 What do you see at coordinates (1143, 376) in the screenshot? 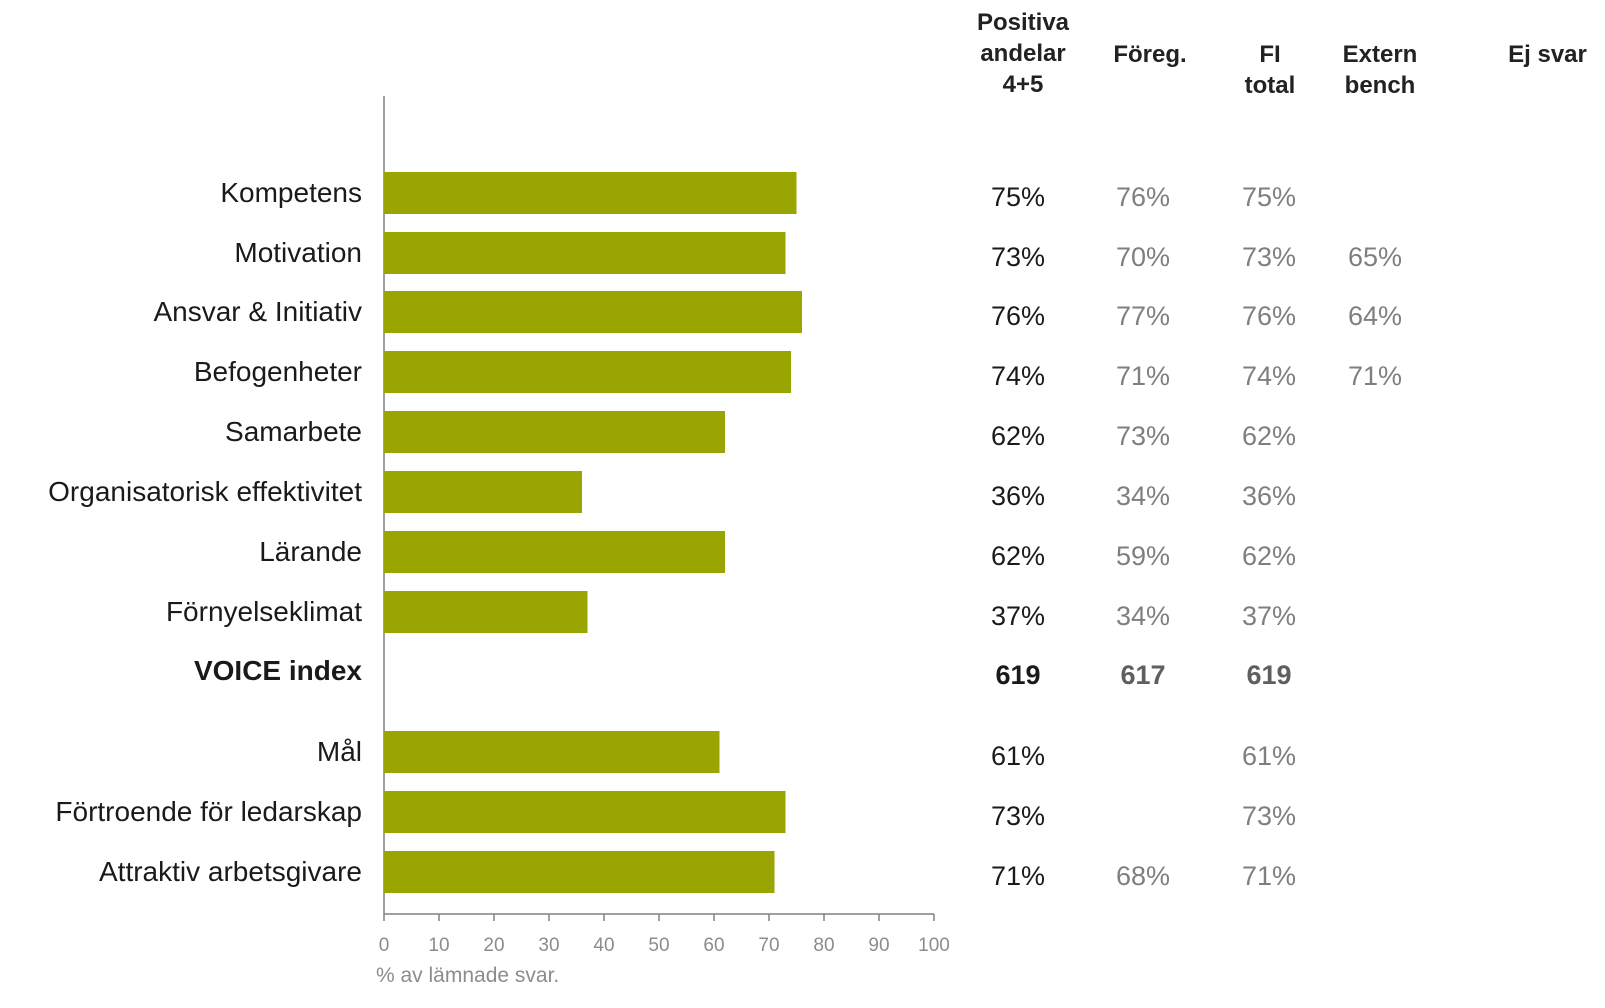
I see `prev-value: 71%` at bounding box center [1143, 376].